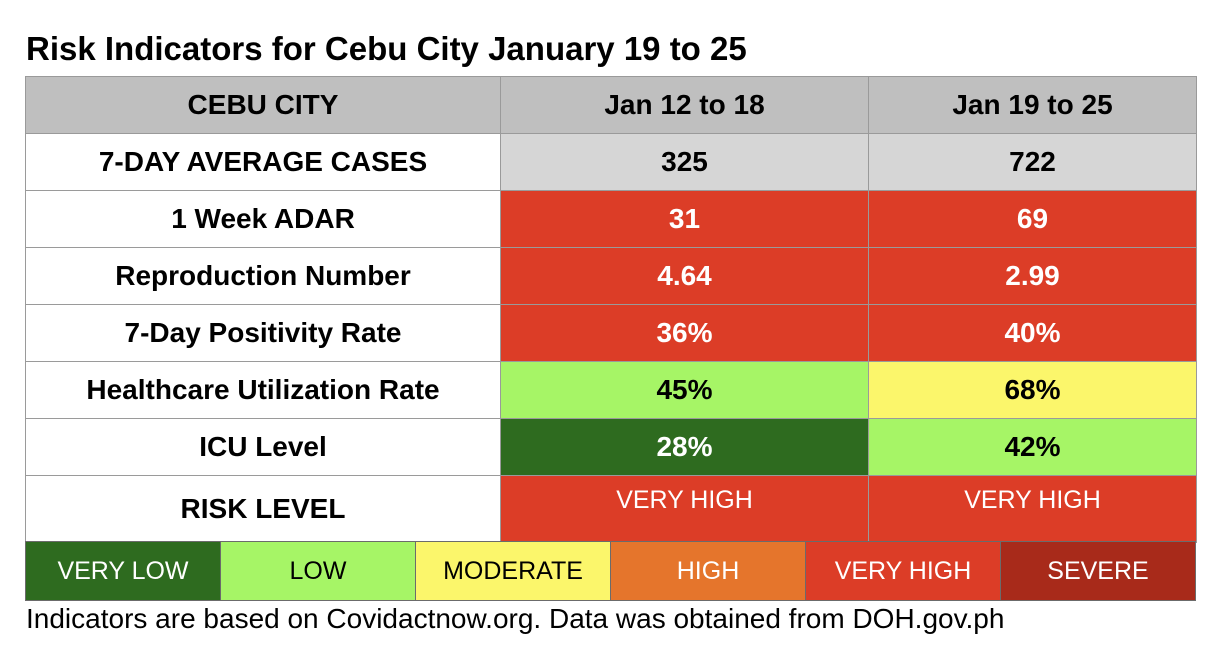  What do you see at coordinates (1032, 162) in the screenshot?
I see `value-cell-week-2: 722` at bounding box center [1032, 162].